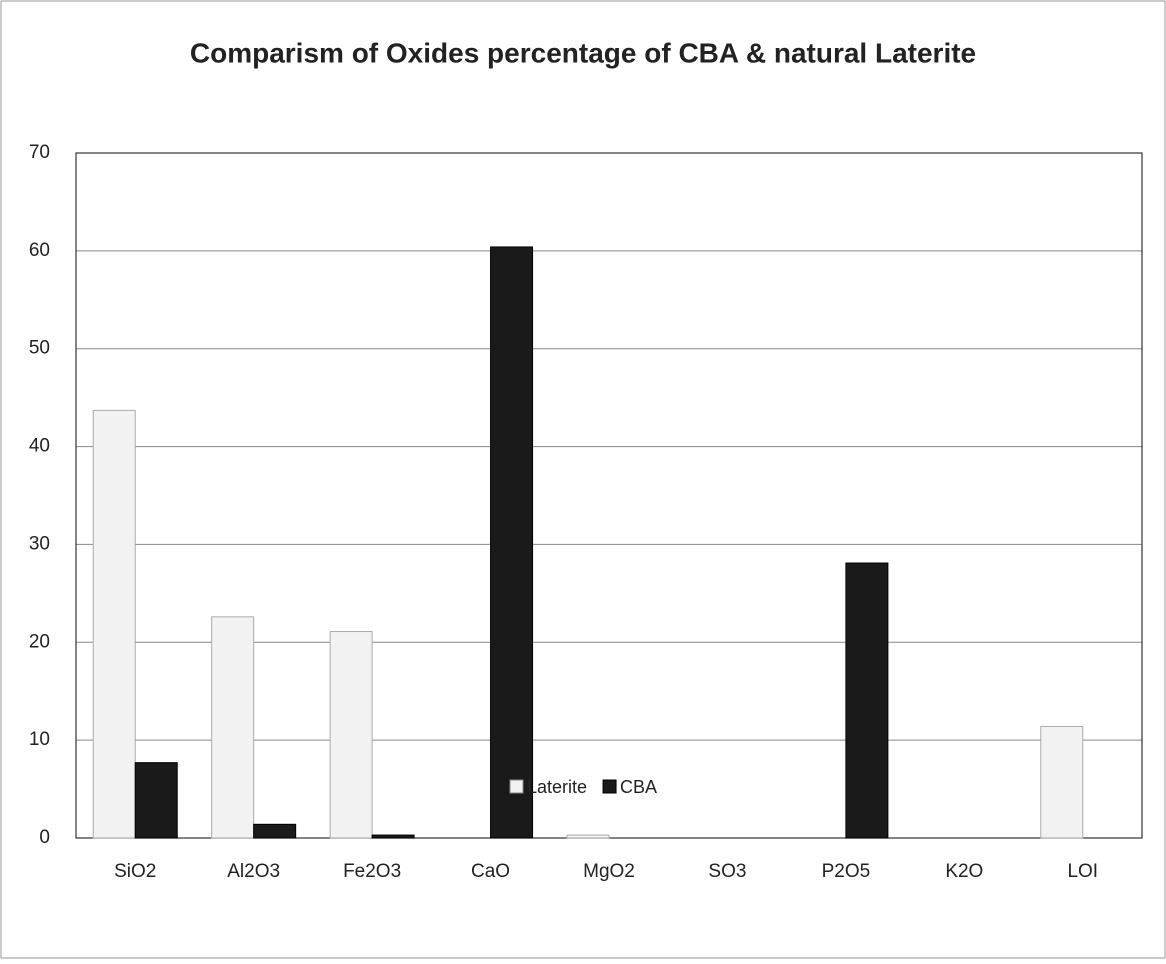  What do you see at coordinates (1082, 871) in the screenshot?
I see `x-tick-label: LOI` at bounding box center [1082, 871].